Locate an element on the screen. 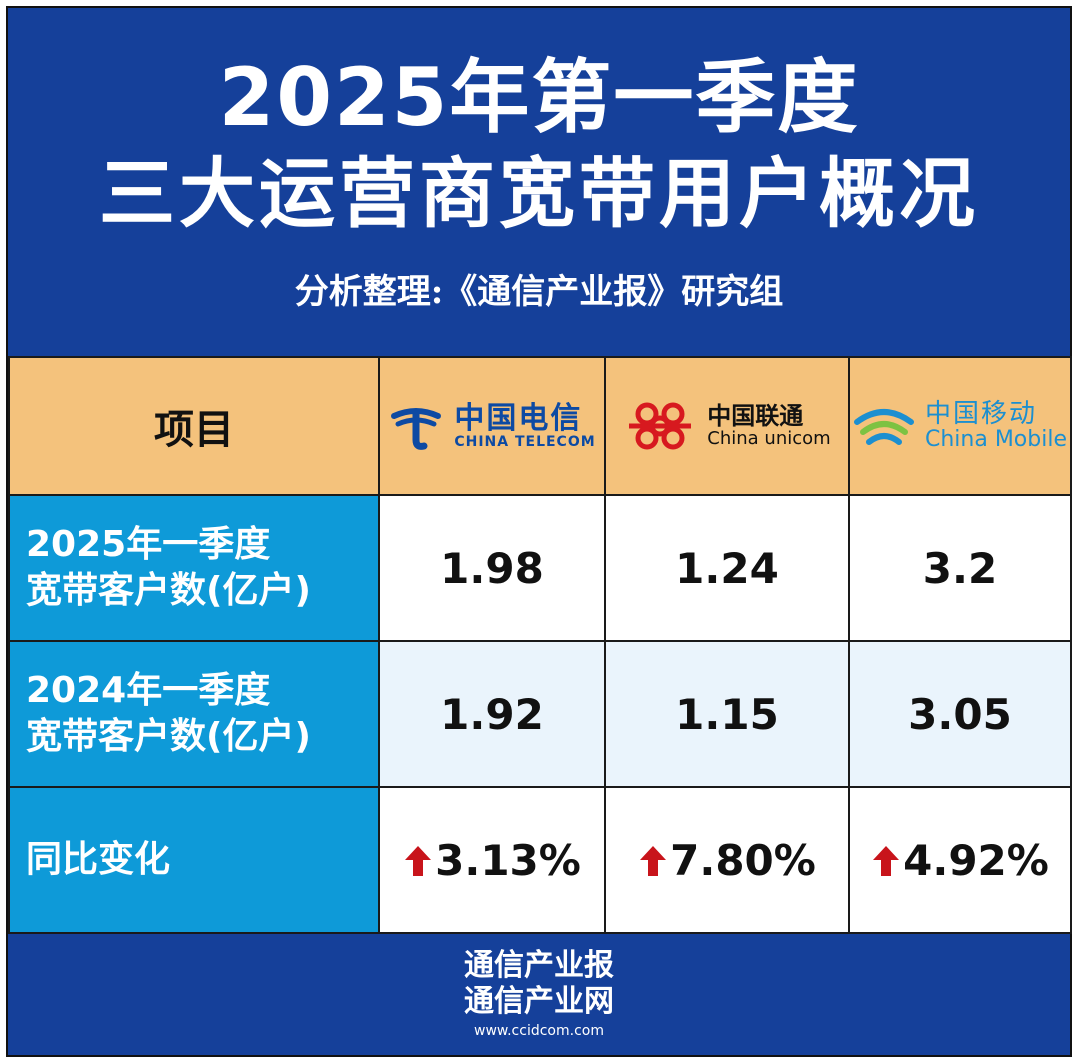 The height and width of the screenshot is (1063, 1080). mobile-name-cn: 中国移动 is located at coordinates (980, 413).